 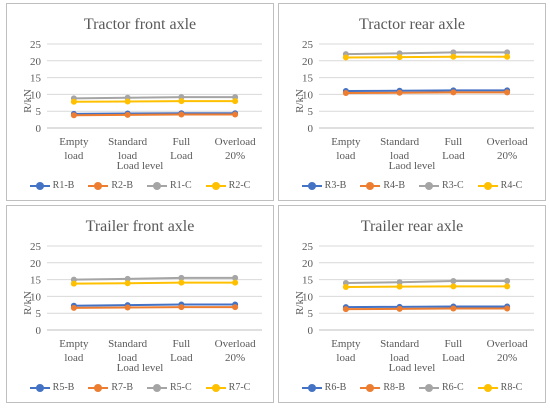 I want to click on chart-title: Trailer rear axle, so click(x=412, y=226).